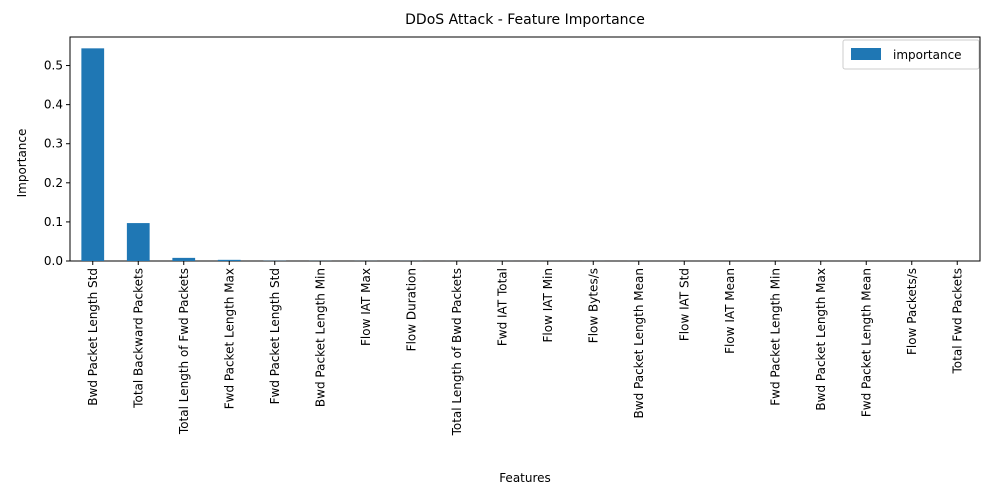  Describe the element at coordinates (229, 338) in the screenshot. I see `x-tick-label: Fwd Packet Length Max` at that location.